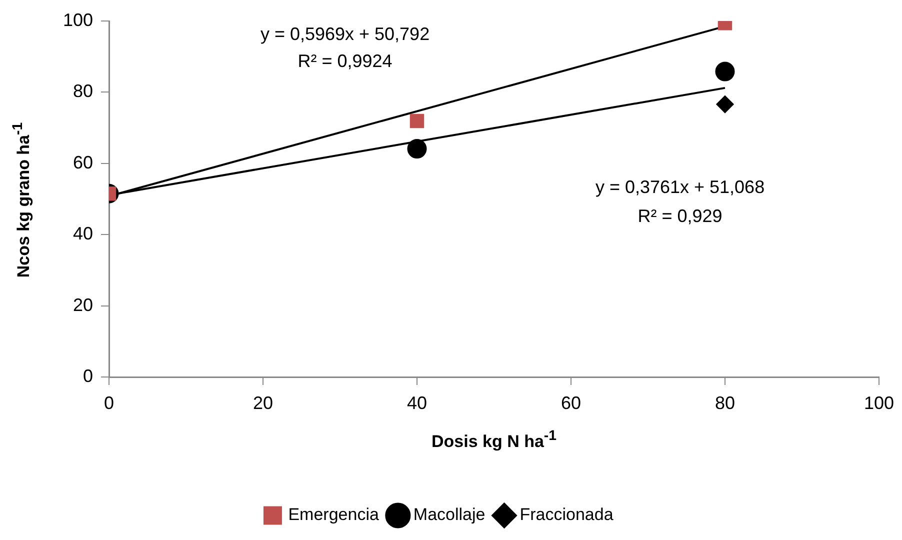  Describe the element at coordinates (494, 440) in the screenshot. I see `x-axis-title: Dosis kg N ha$^{-1}$` at that location.